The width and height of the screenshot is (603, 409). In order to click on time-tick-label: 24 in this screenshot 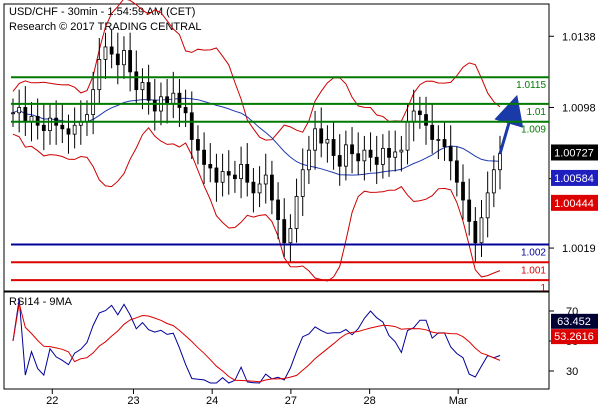, I will do `click(212, 401)`.